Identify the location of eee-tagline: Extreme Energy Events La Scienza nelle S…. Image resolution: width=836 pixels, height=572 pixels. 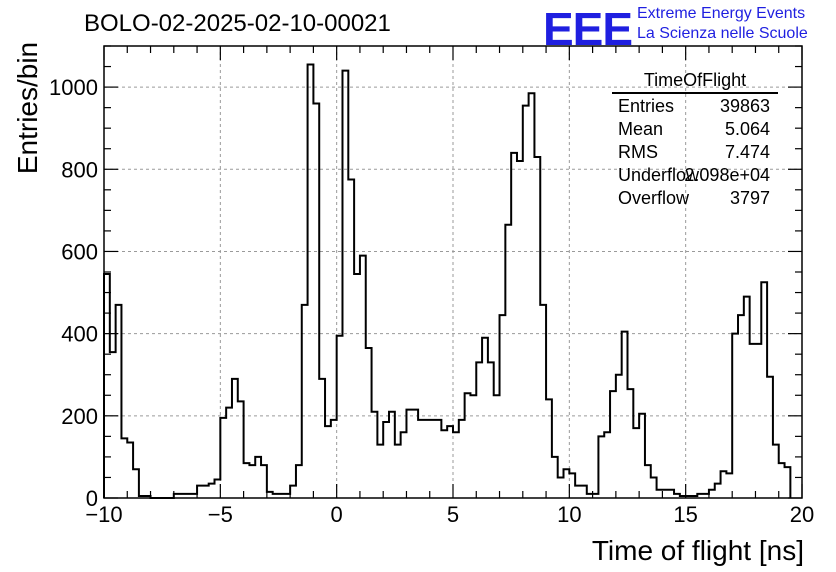
(722, 24).